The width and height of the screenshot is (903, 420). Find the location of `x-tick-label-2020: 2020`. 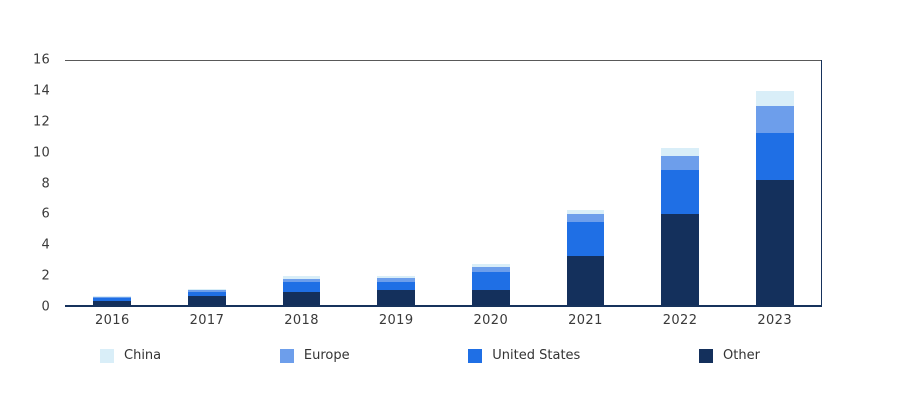

x-tick-label-2020: 2020 is located at coordinates (491, 320).